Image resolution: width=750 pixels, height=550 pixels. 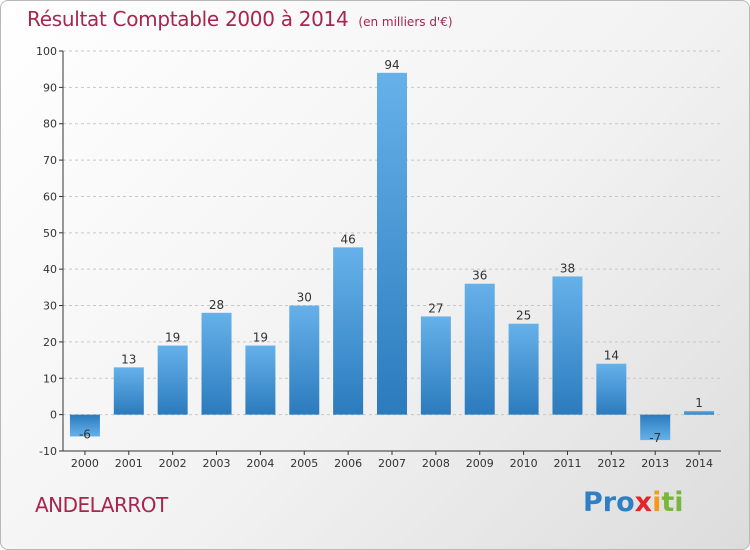 I want to click on y-tick-label: 0, so click(x=53, y=415).